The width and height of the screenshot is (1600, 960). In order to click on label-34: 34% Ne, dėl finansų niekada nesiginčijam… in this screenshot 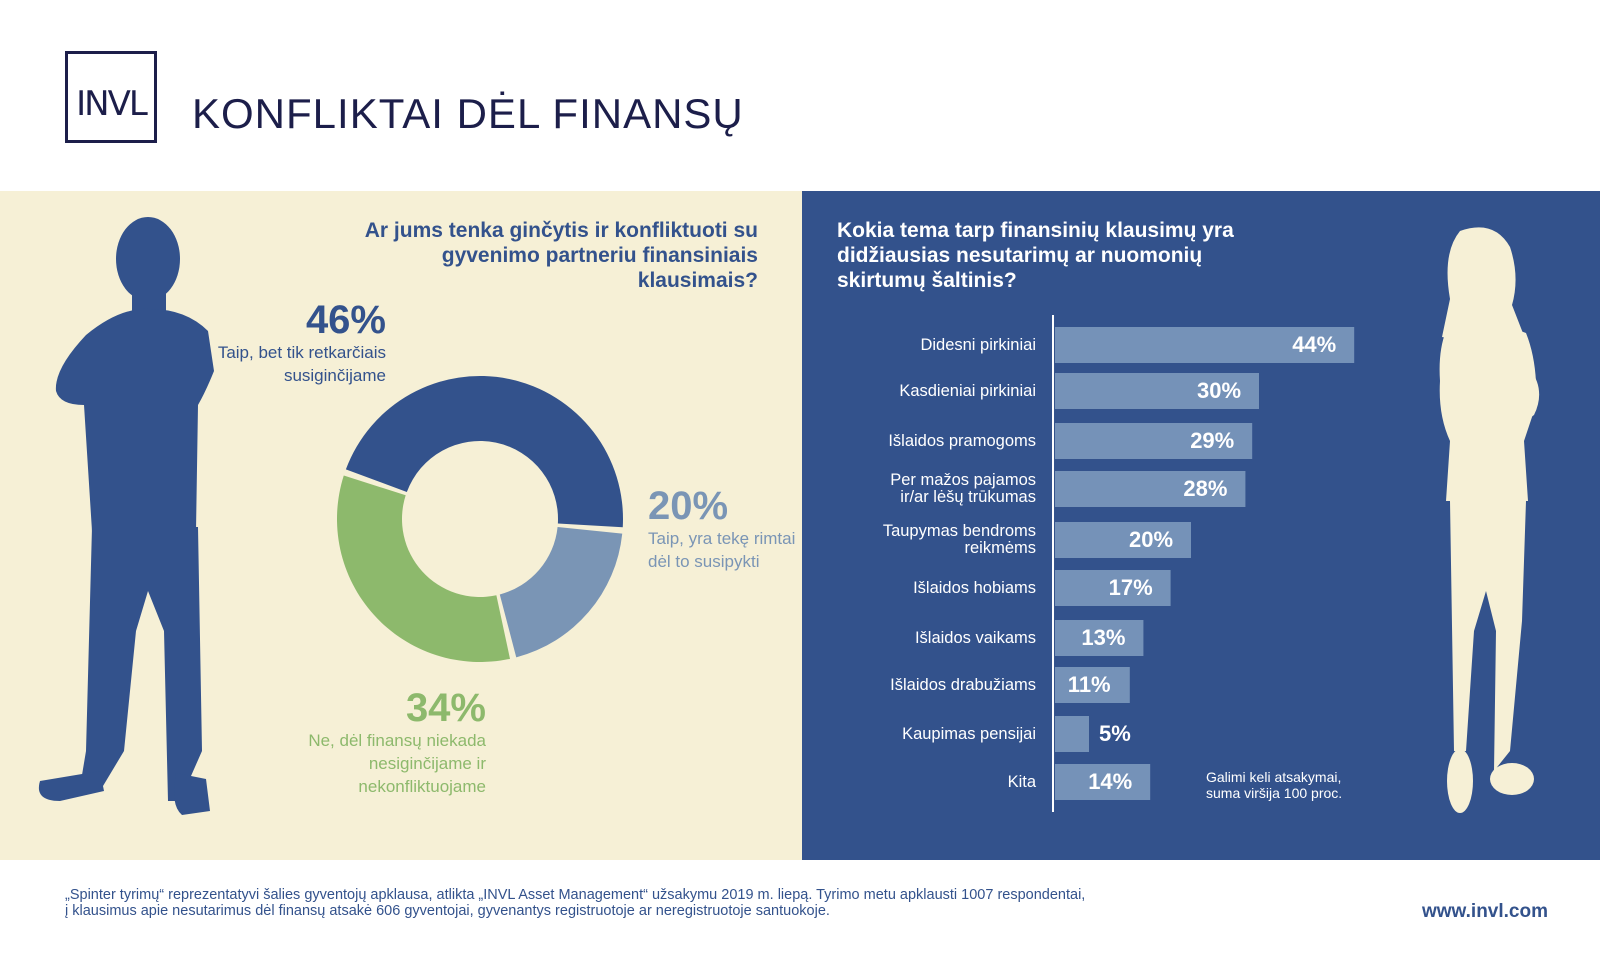, I will do `click(378, 742)`.